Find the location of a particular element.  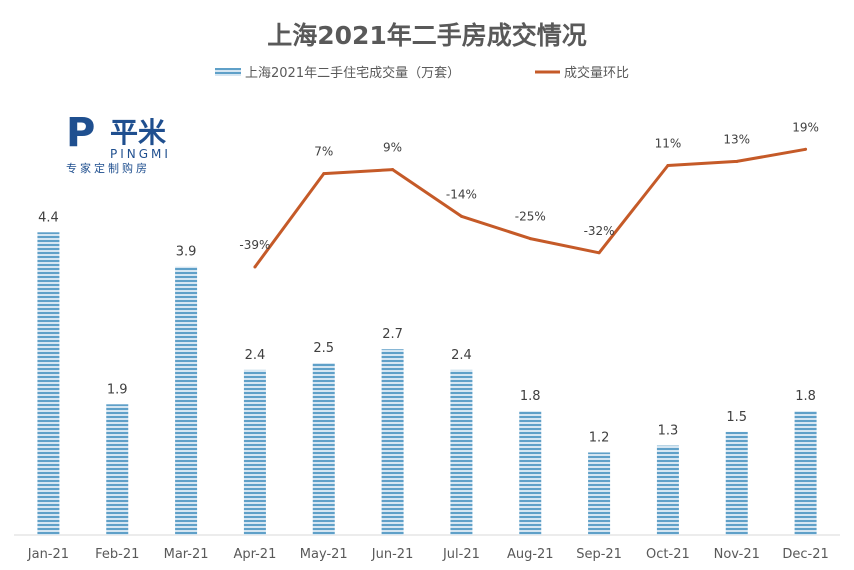

bar-value-label: 3.9 is located at coordinates (186, 252).